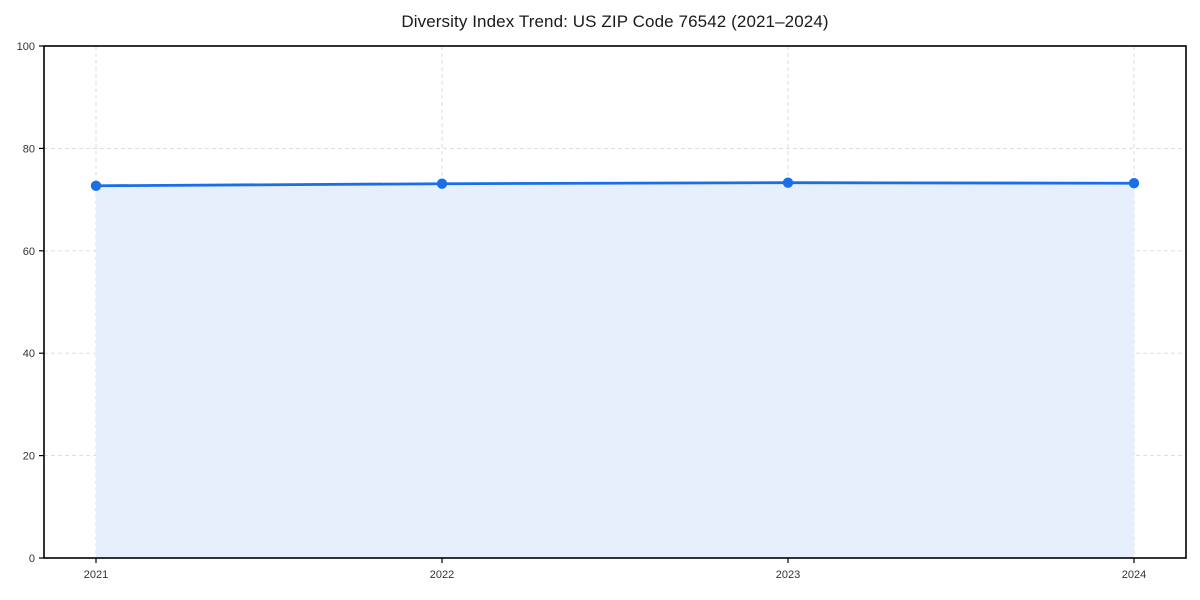 This screenshot has width=1200, height=600. I want to click on x-tick-label: 2021, so click(96, 575).